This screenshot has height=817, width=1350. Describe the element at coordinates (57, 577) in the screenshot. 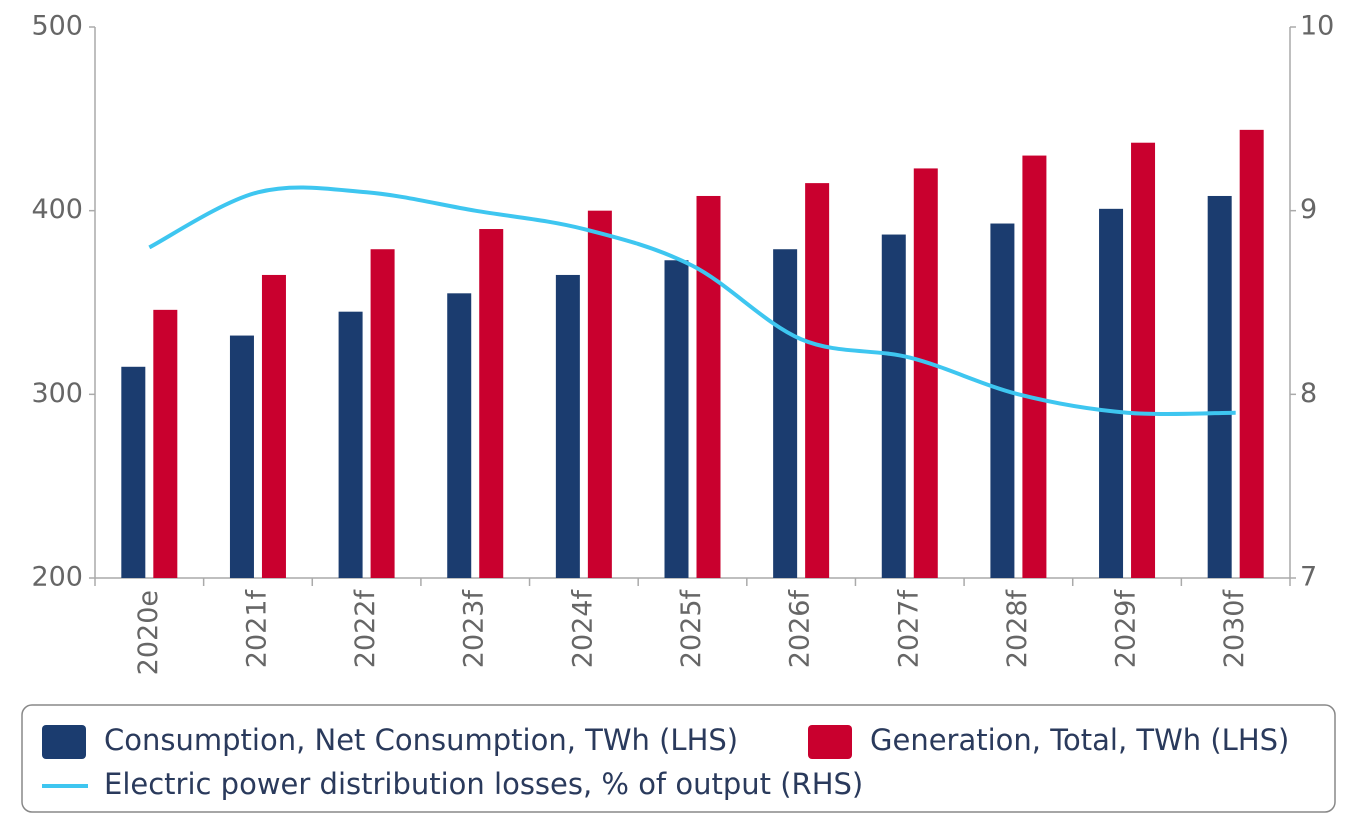

I see `y-tick-label: 200` at that location.